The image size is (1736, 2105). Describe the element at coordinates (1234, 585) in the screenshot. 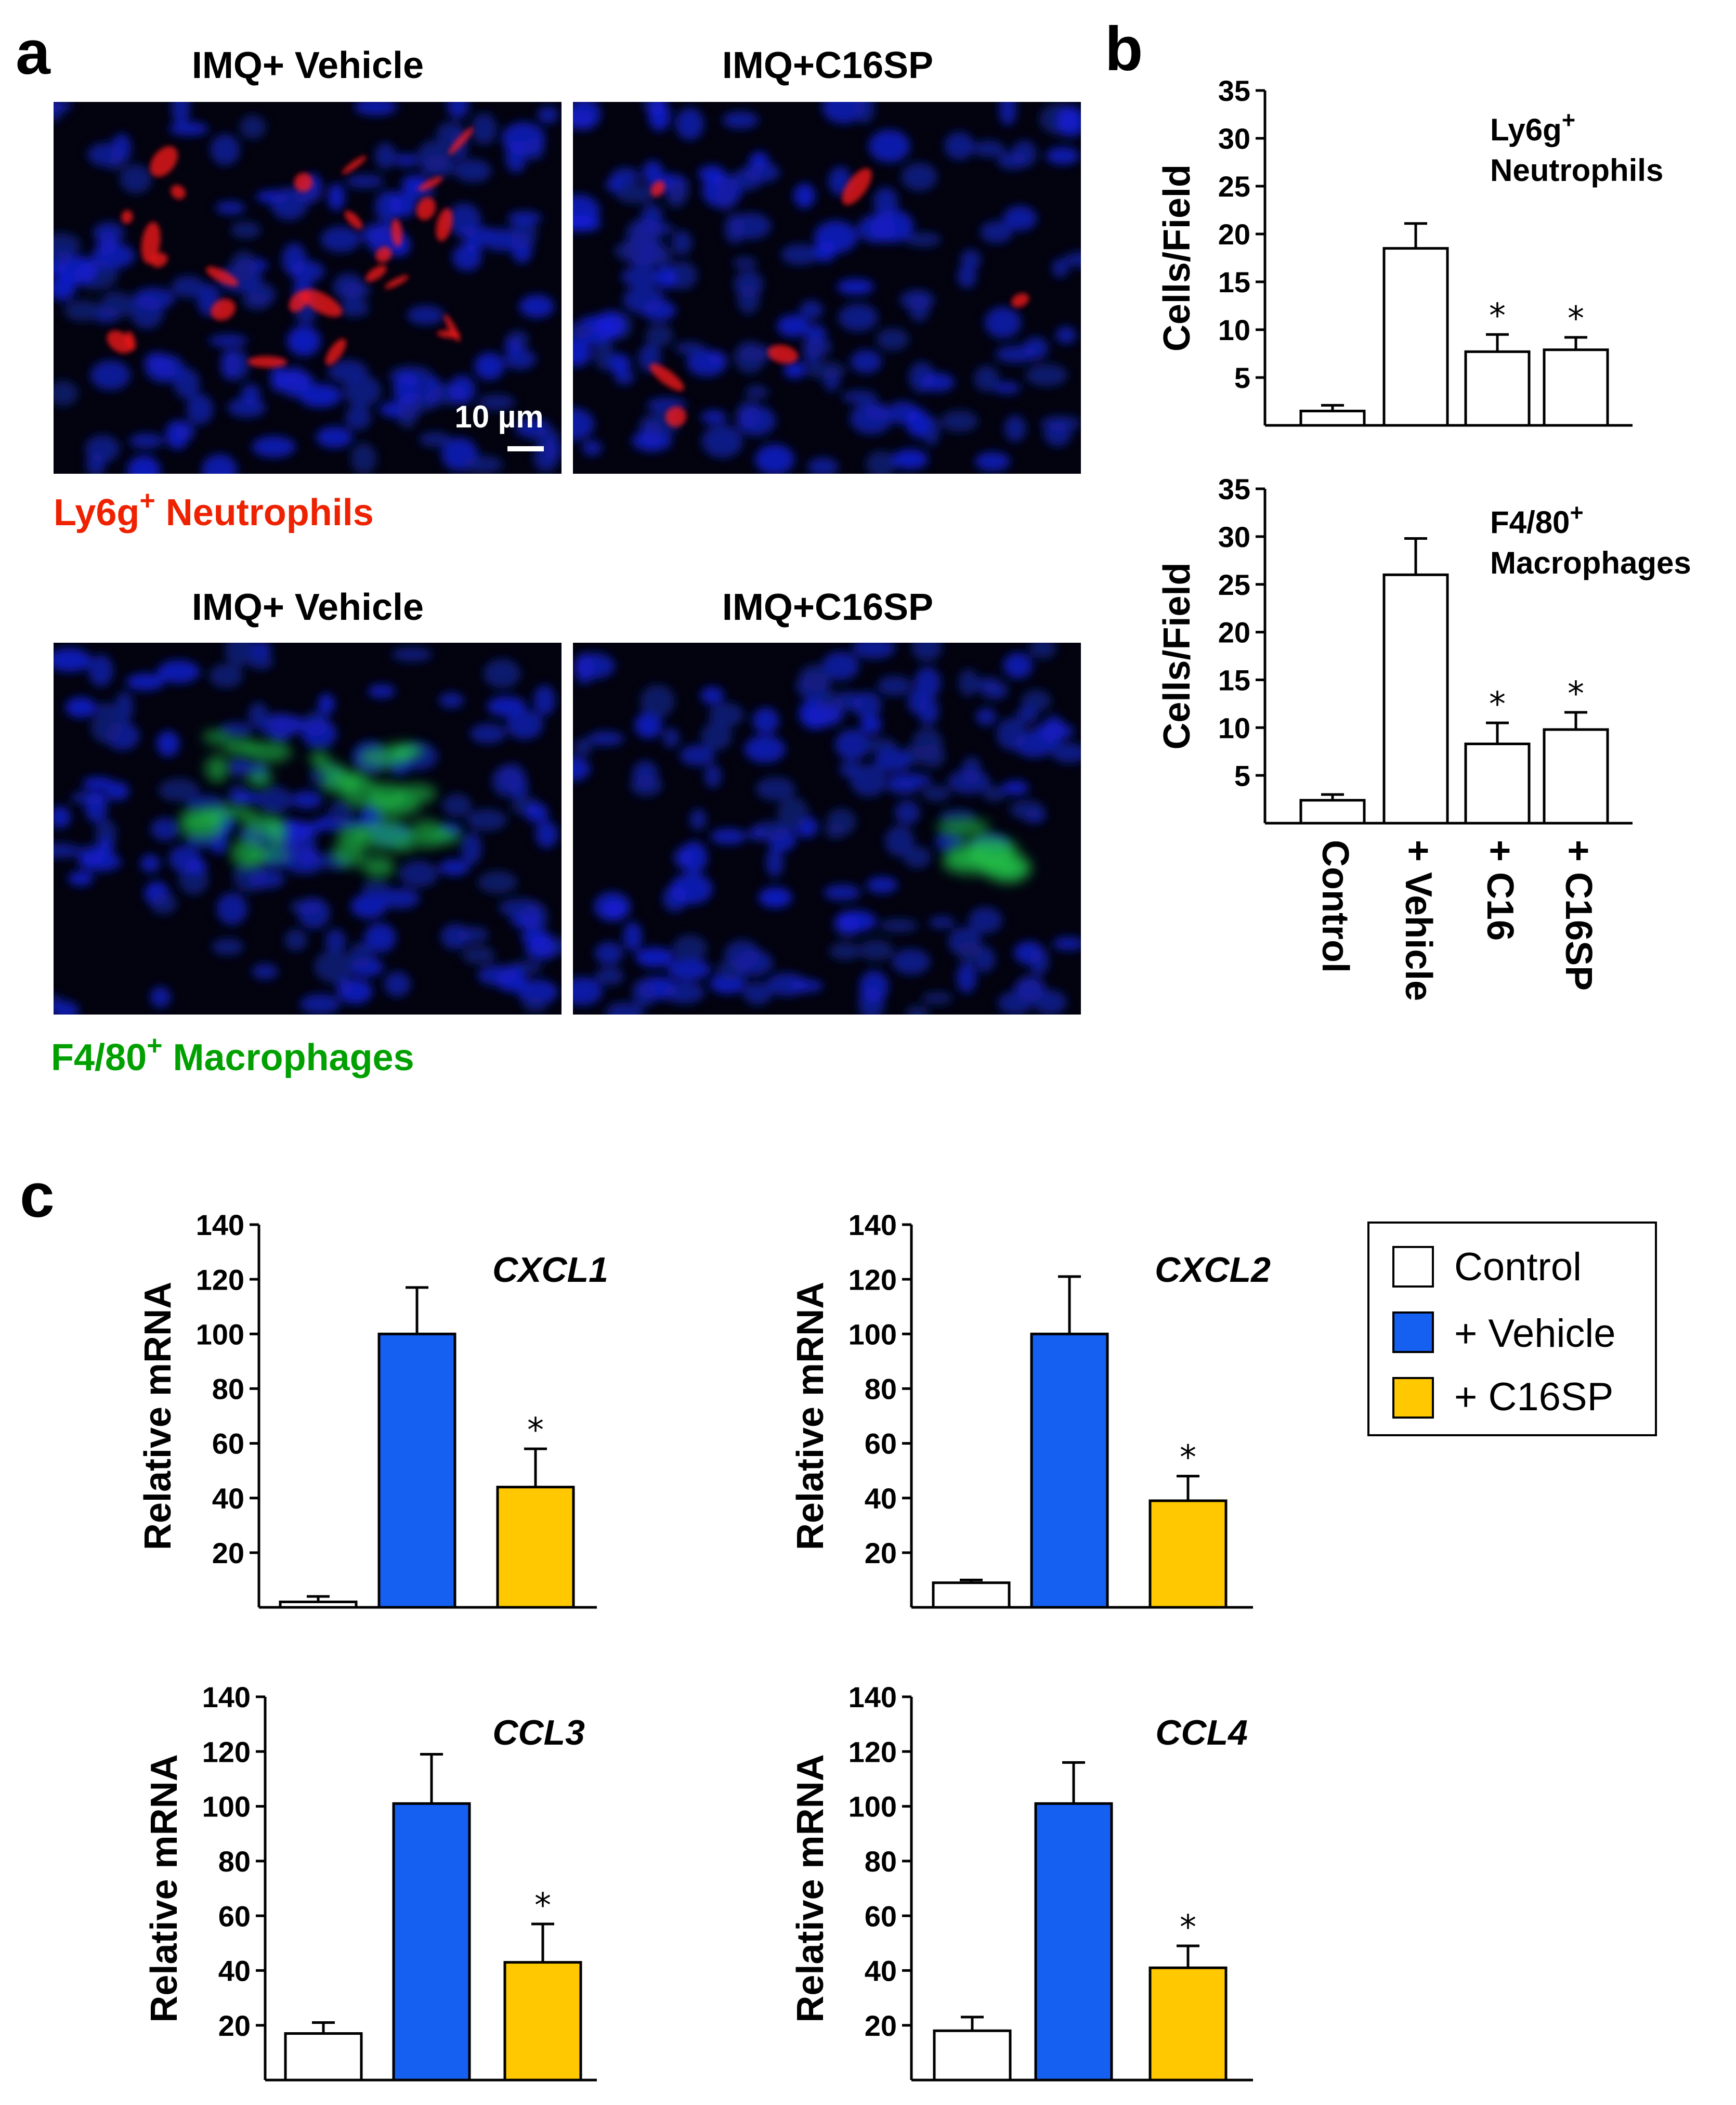

I see `y-tick-label: 25` at that location.